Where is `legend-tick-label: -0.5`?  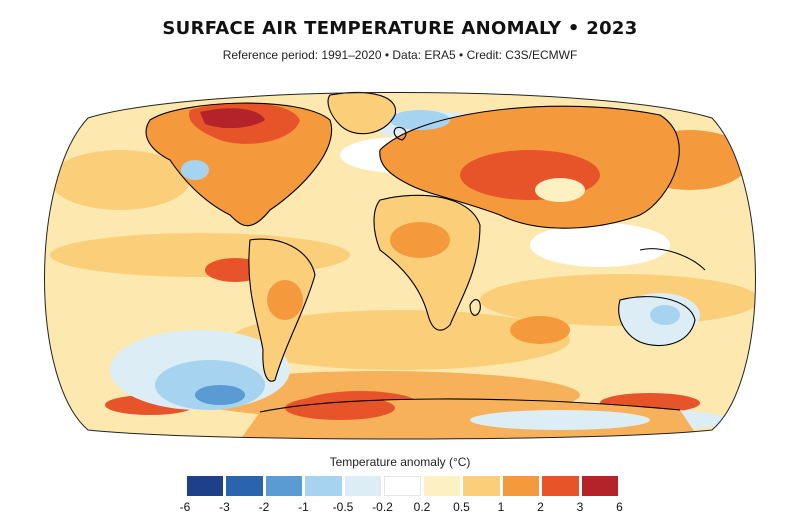 legend-tick-label: -0.5 is located at coordinates (343, 507).